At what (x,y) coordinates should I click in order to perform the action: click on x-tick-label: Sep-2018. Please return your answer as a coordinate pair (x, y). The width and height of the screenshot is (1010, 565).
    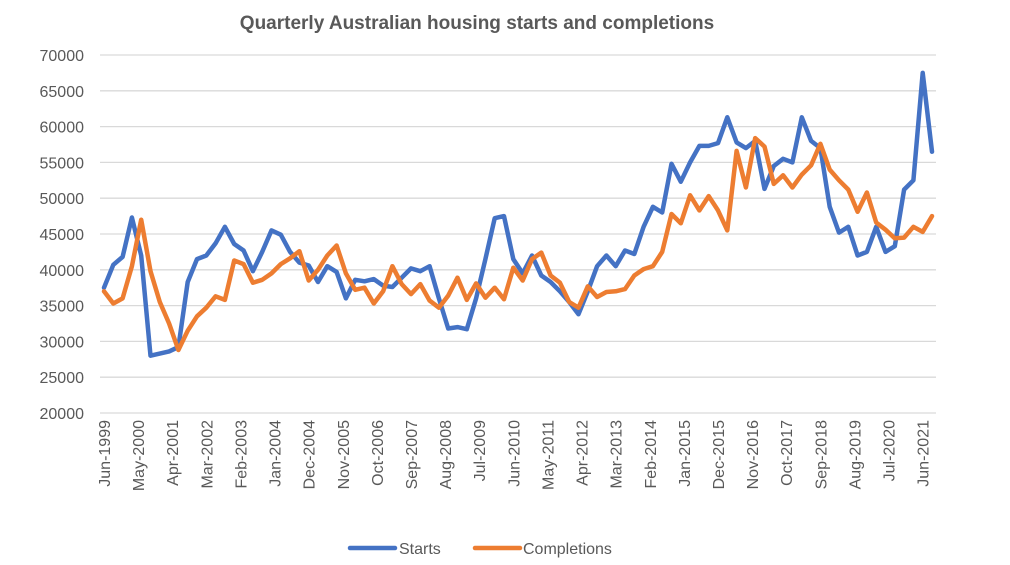
    Looking at the image, I should click on (821, 454).